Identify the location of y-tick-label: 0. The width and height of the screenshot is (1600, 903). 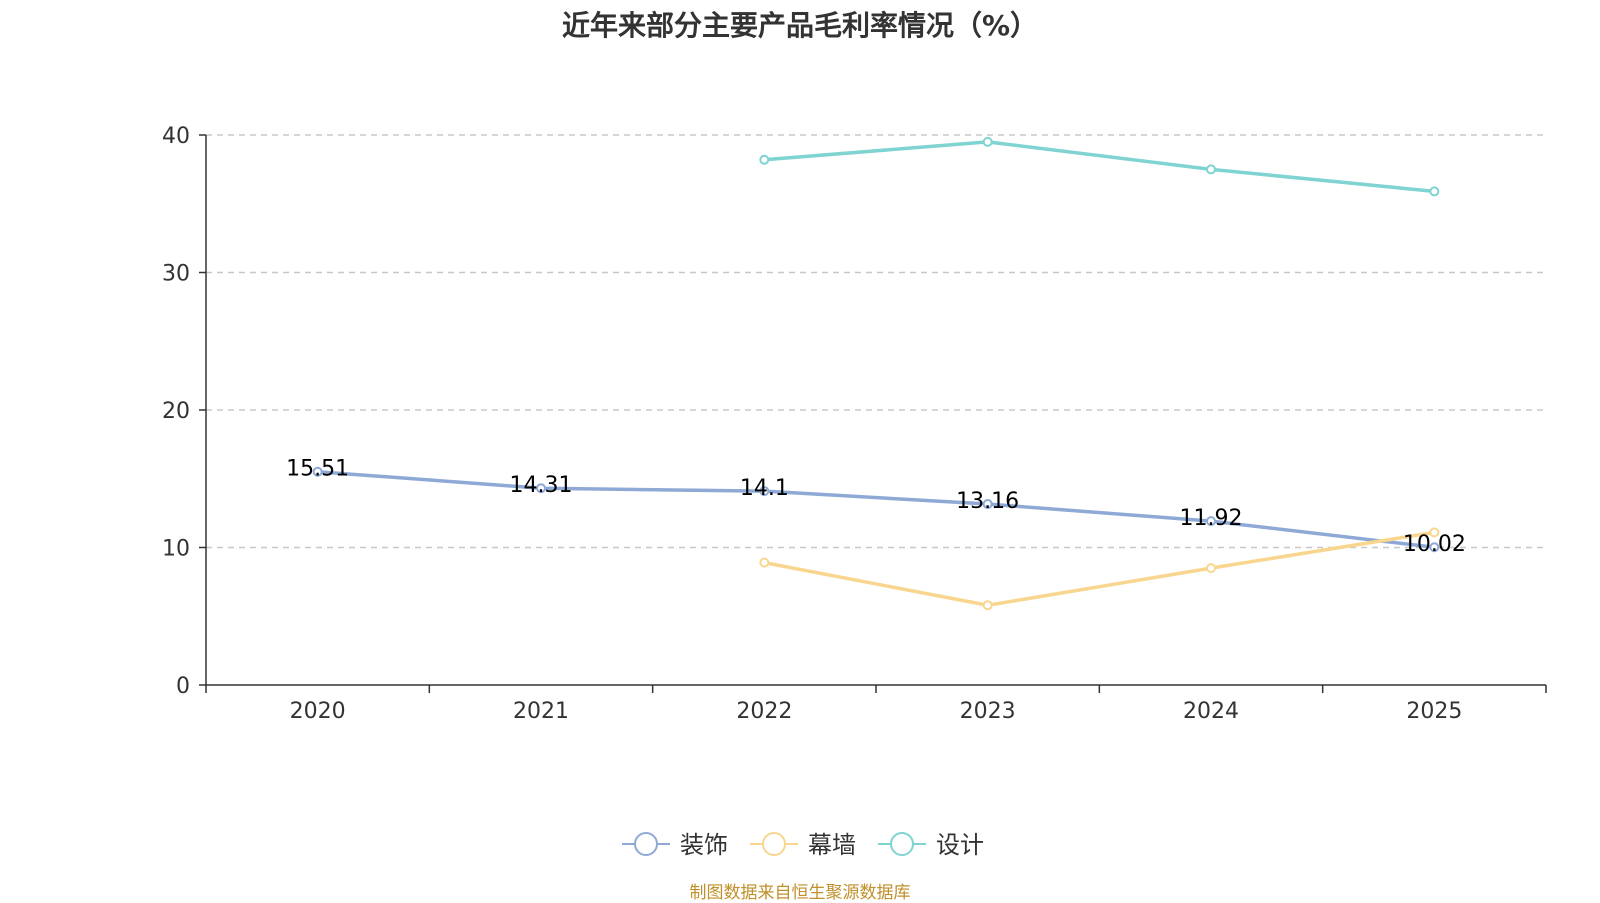
(183, 686).